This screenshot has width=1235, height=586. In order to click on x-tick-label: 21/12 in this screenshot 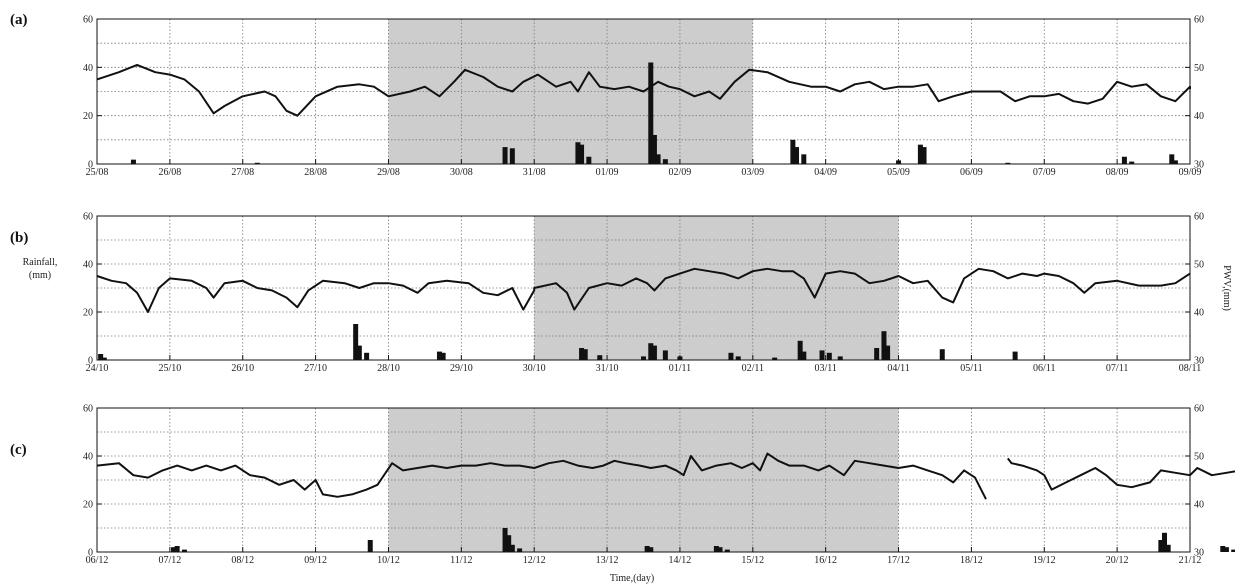, I will do `click(1190, 560)`.